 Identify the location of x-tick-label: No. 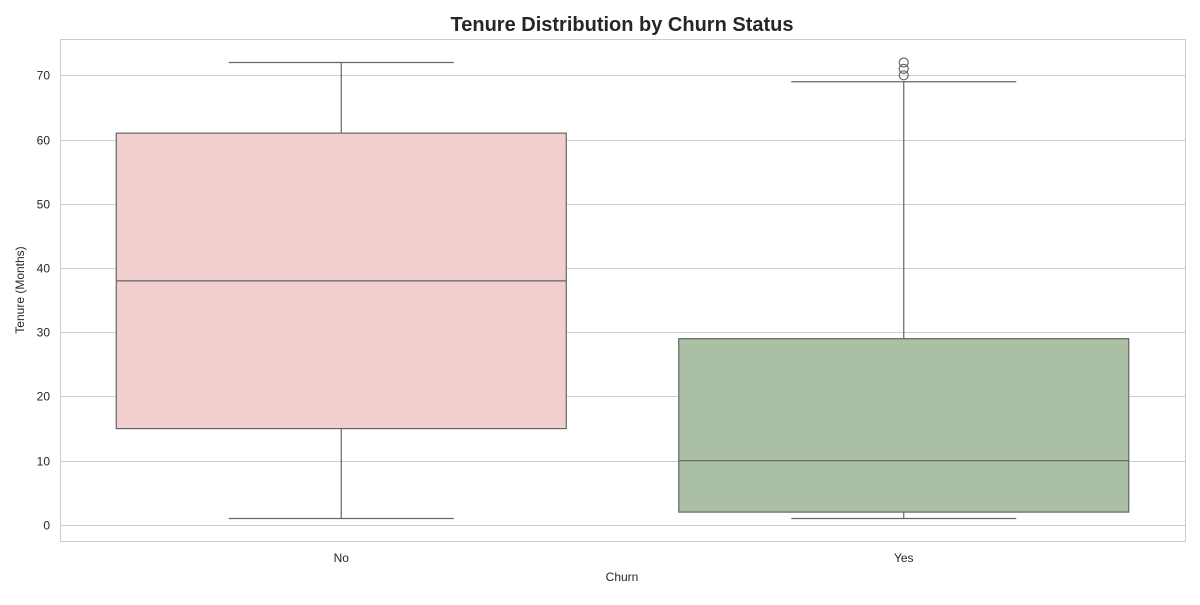
(342, 558).